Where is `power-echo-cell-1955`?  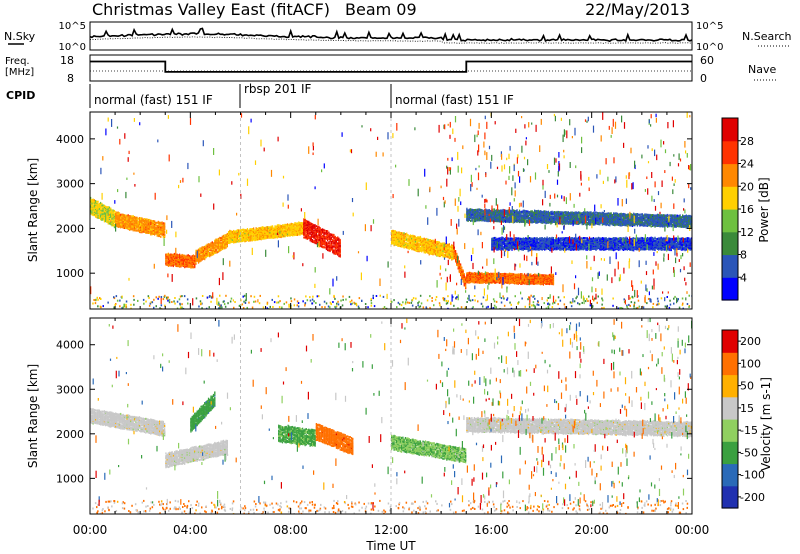 power-echo-cell-1955 is located at coordinates (245, 238).